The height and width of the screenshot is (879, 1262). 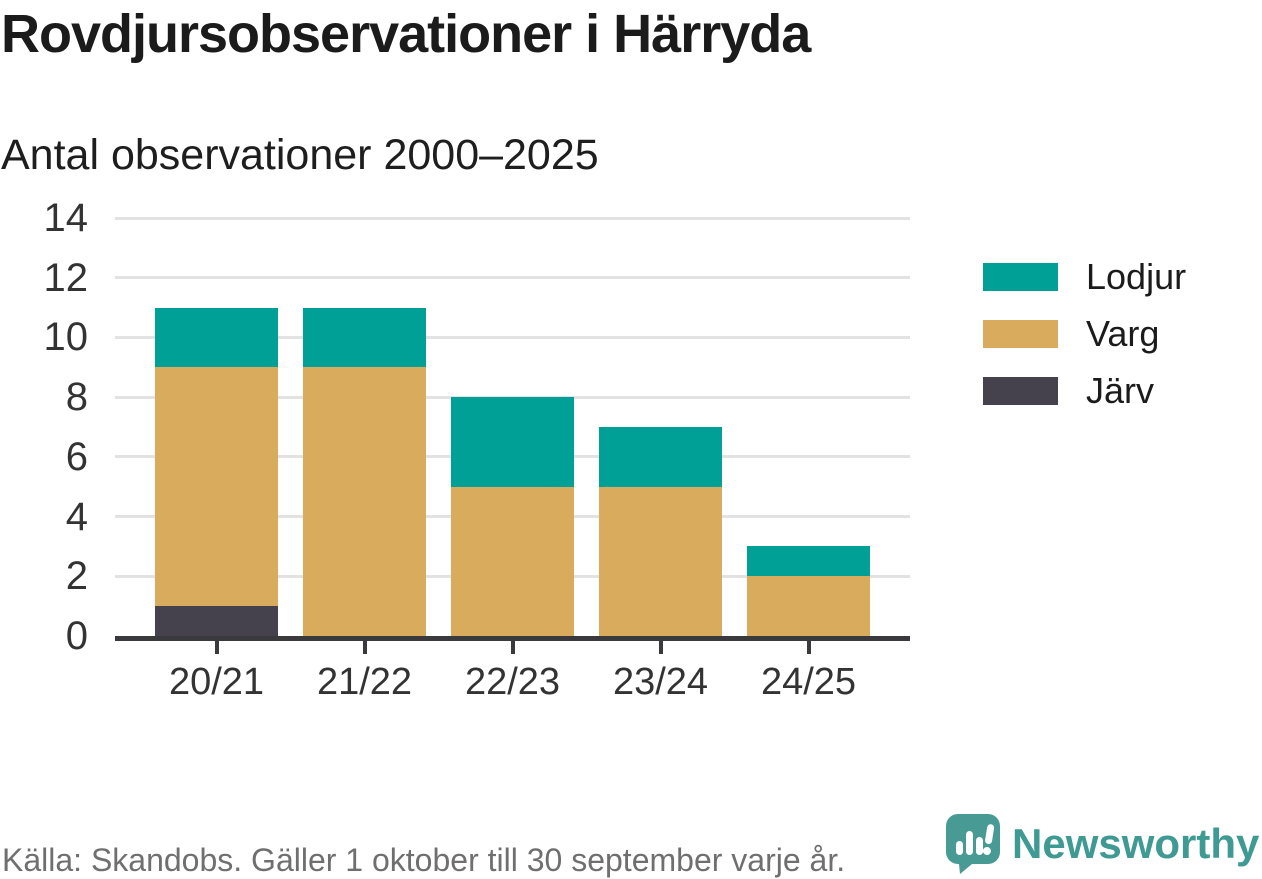 I want to click on bar-21-22-lodjur, so click(x=364, y=337).